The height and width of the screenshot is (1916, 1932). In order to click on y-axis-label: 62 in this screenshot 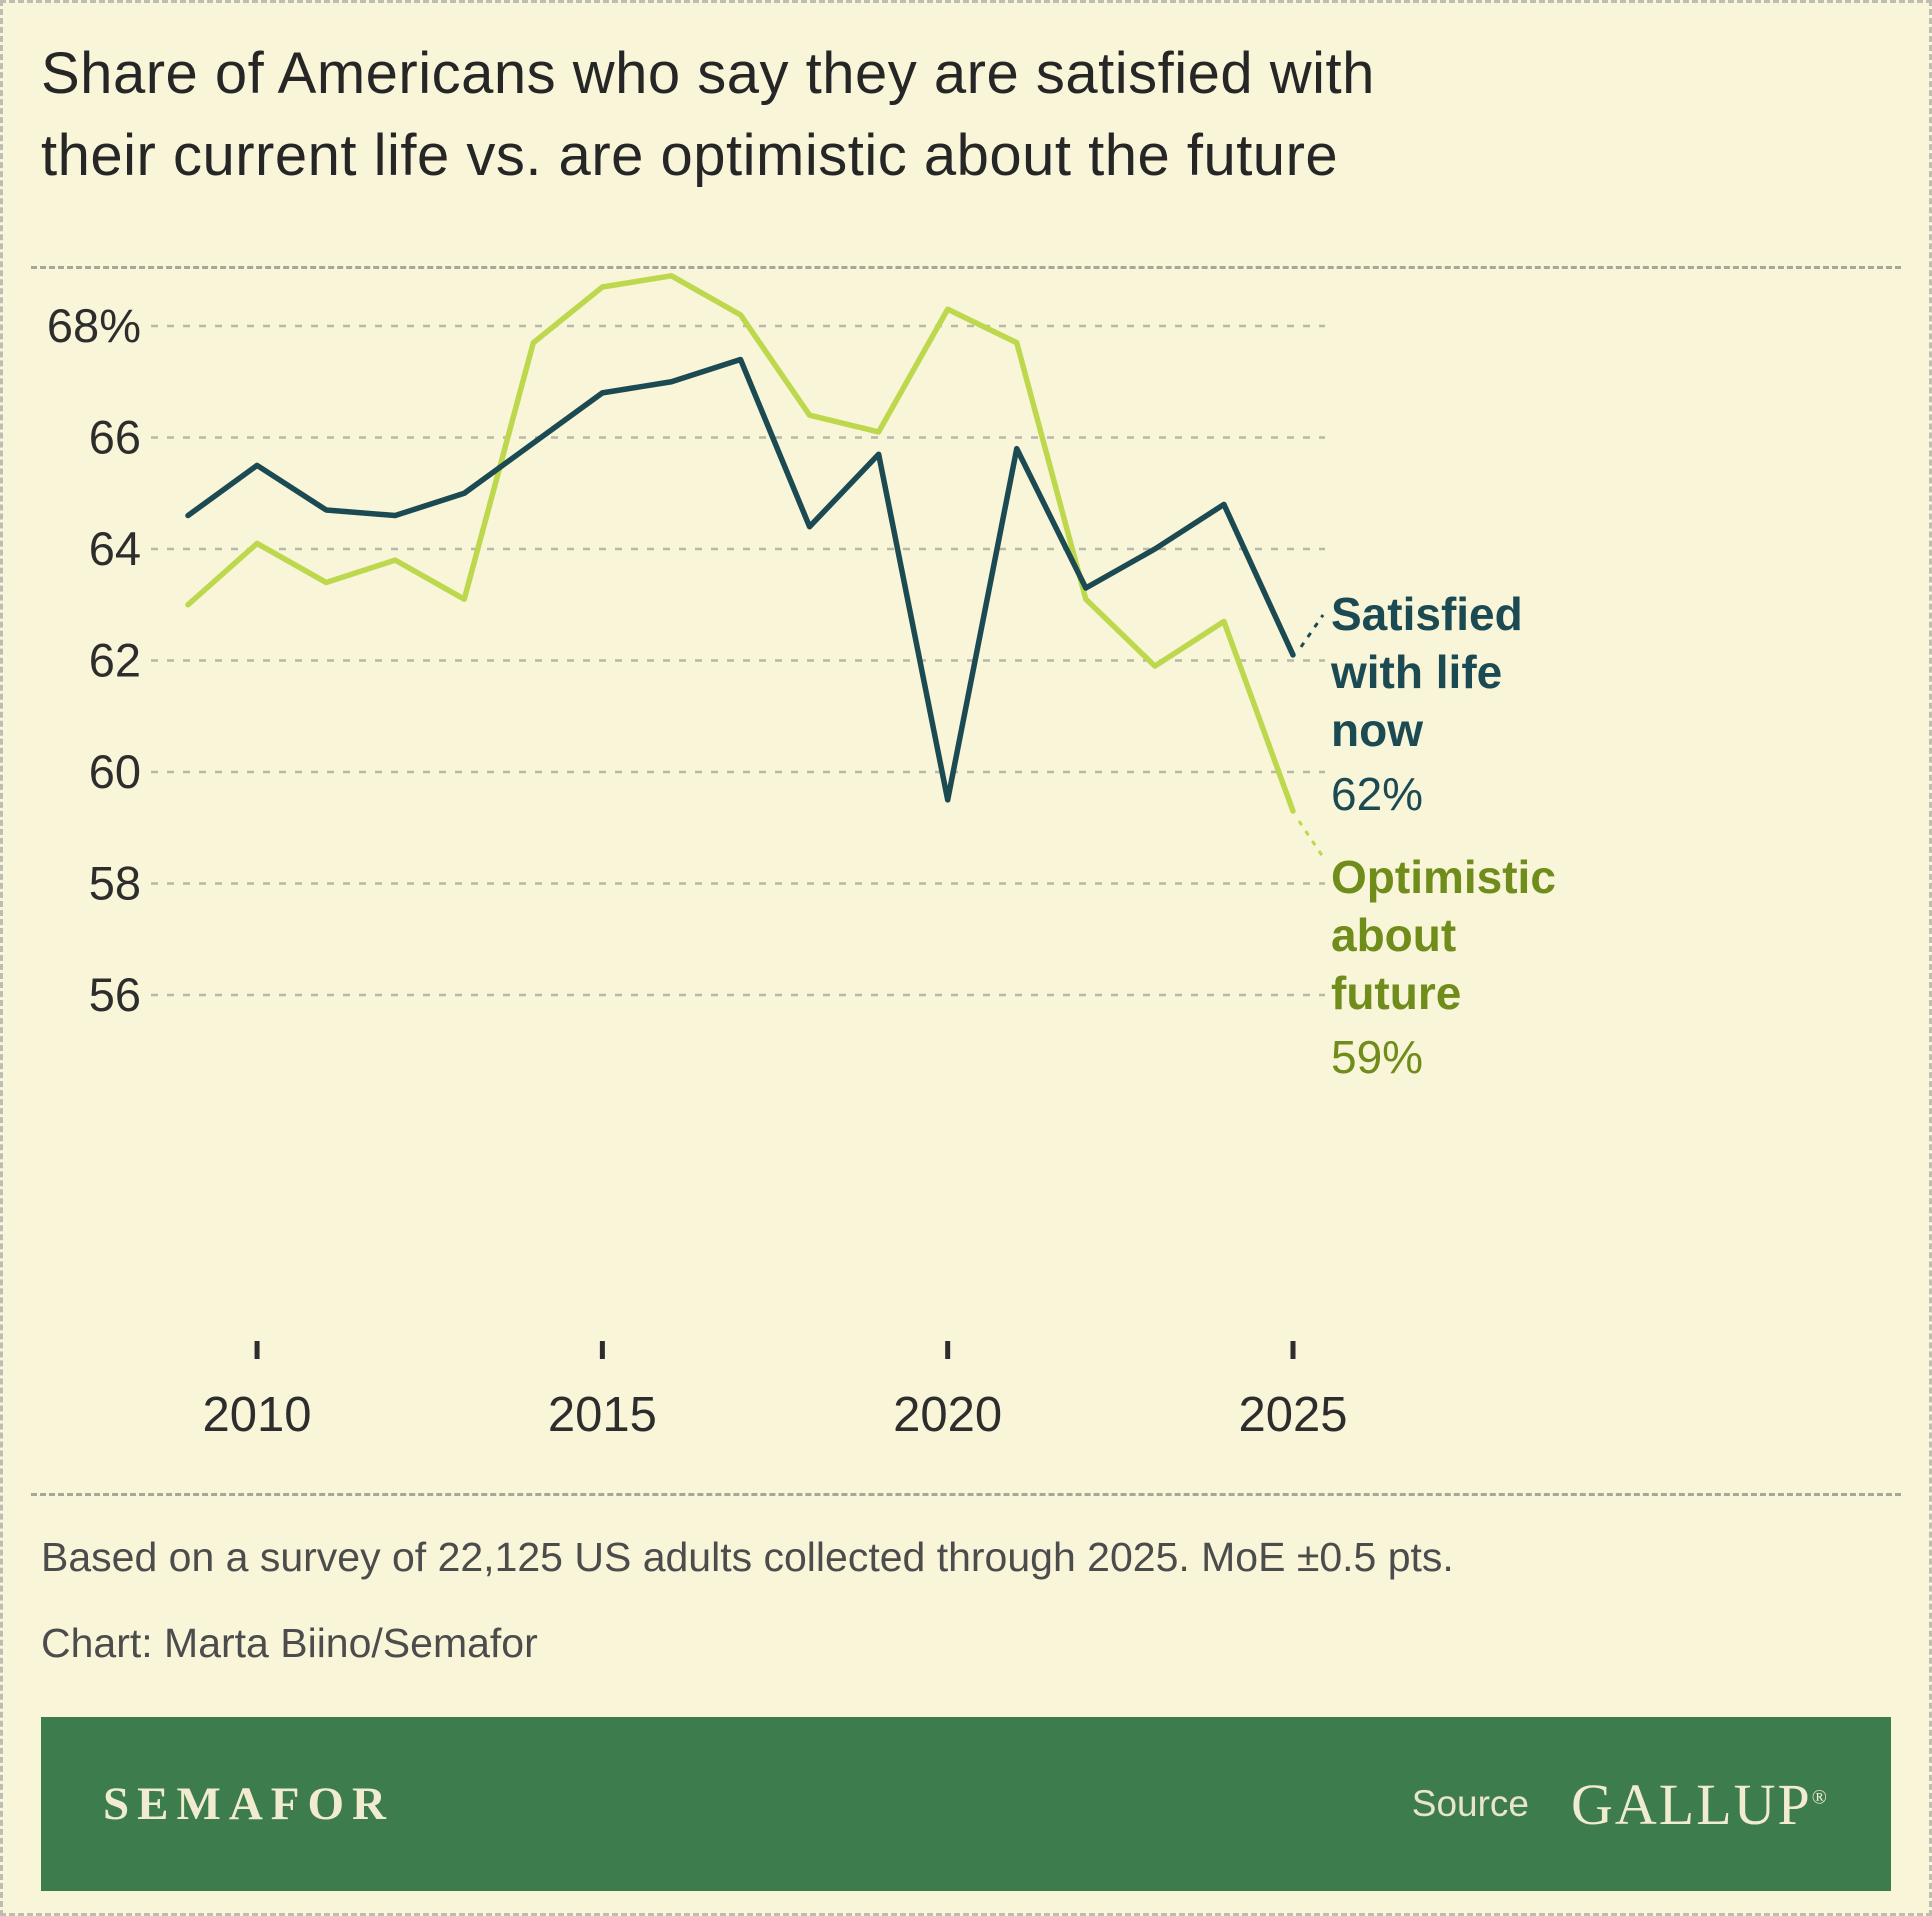, I will do `click(115, 660)`.